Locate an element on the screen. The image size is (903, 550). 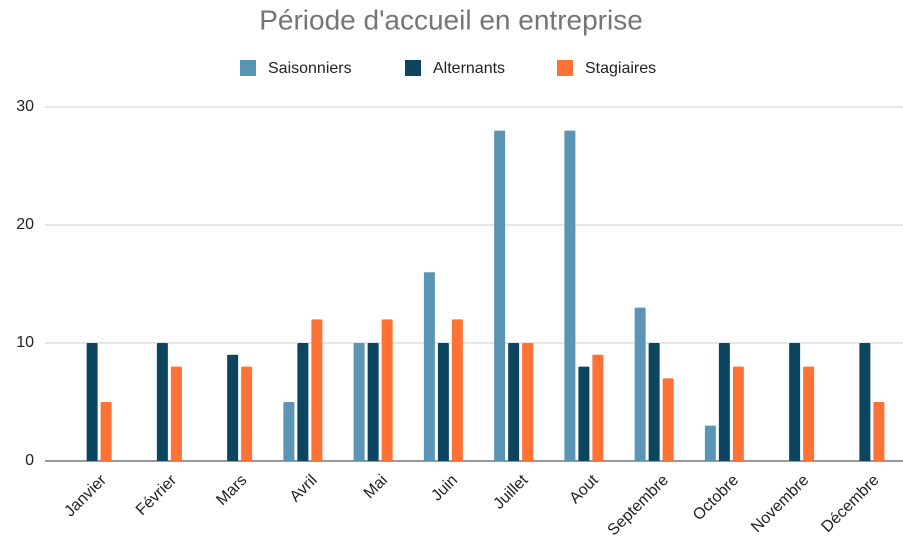
legend-label: Alternants is located at coordinates (469, 68).